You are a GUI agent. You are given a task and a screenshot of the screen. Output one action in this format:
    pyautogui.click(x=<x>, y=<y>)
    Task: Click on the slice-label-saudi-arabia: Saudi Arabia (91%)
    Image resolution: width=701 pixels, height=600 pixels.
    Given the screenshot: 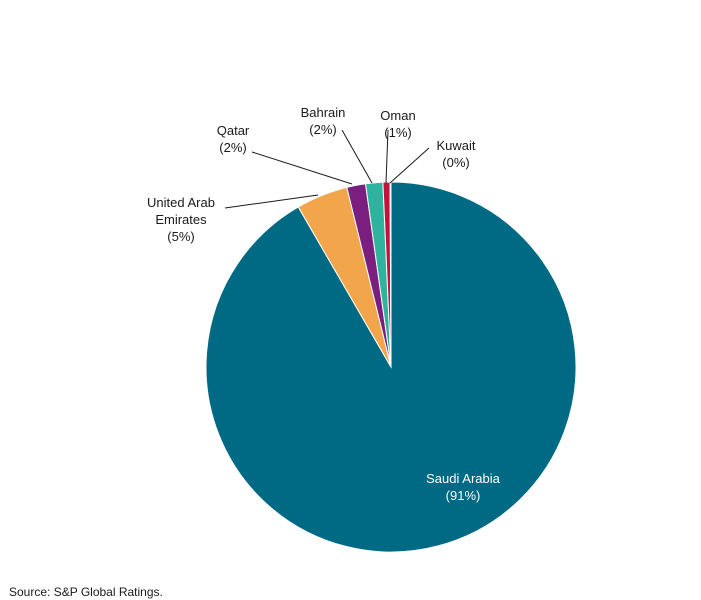 What is the action you would take?
    pyautogui.click(x=463, y=487)
    